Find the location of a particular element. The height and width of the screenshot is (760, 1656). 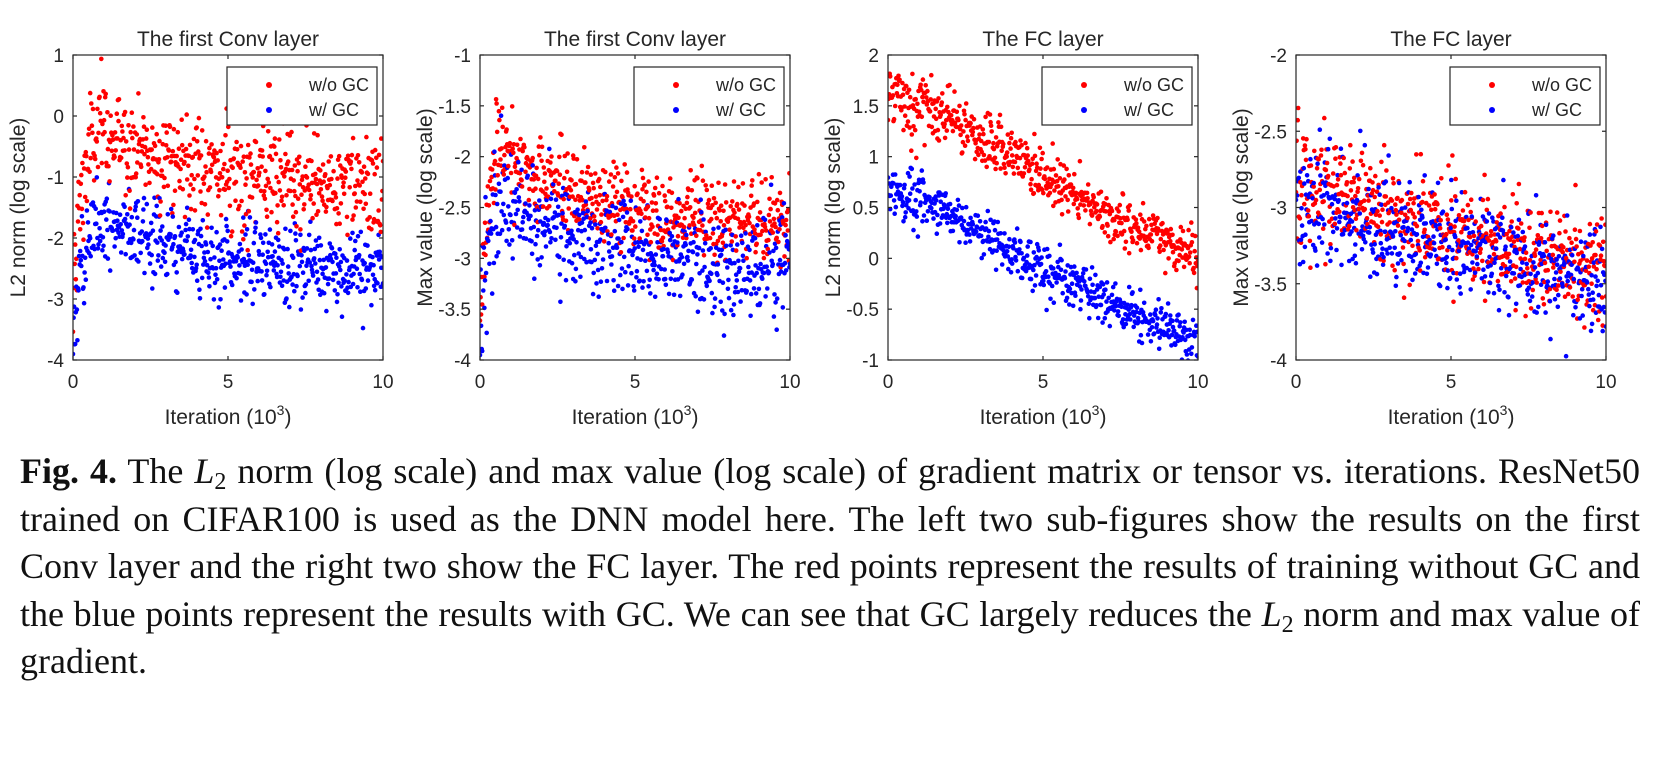

legend-box is located at coordinates (1525, 96).